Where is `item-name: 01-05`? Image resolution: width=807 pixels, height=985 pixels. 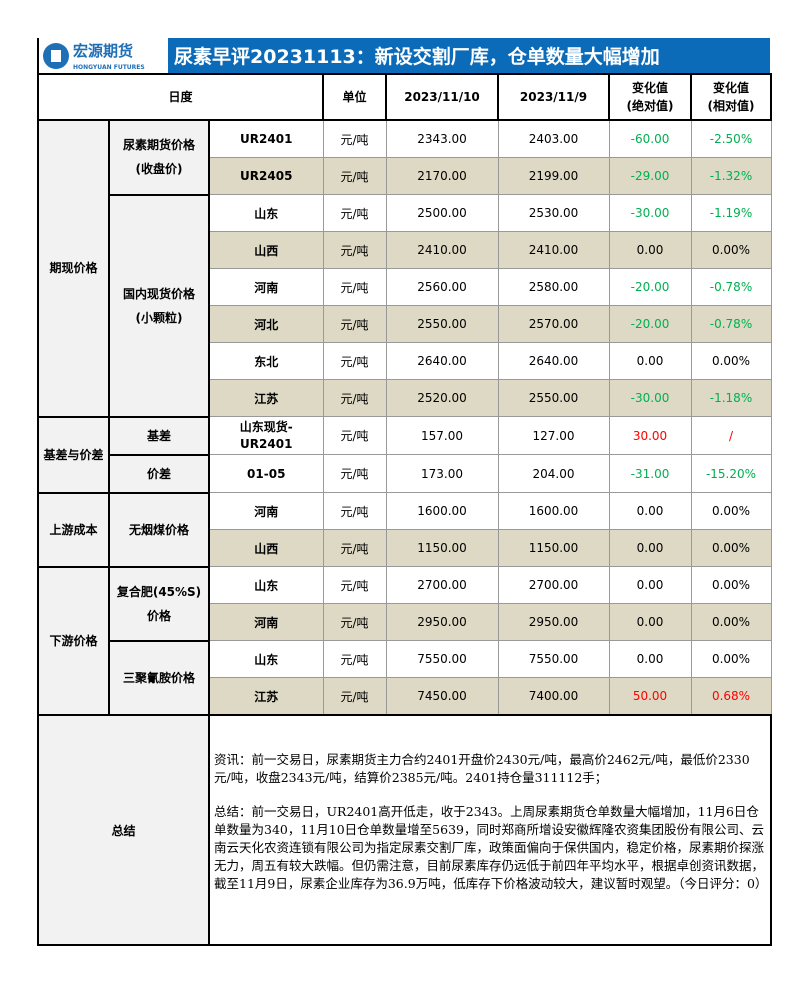 item-name: 01-05 is located at coordinates (266, 473).